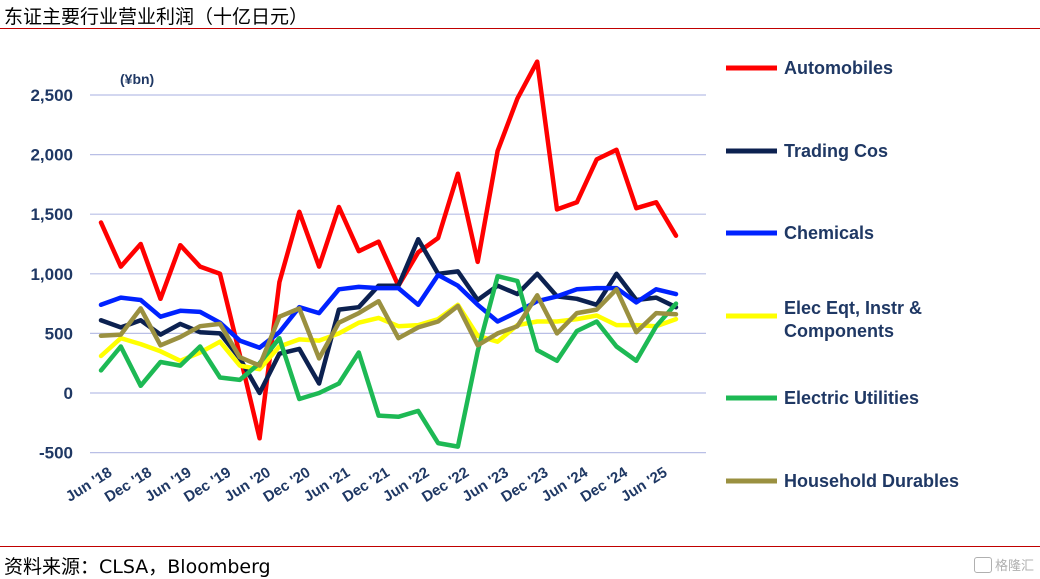  Describe the element at coordinates (59, 333) in the screenshot. I see `y-tick-label: 500` at that location.